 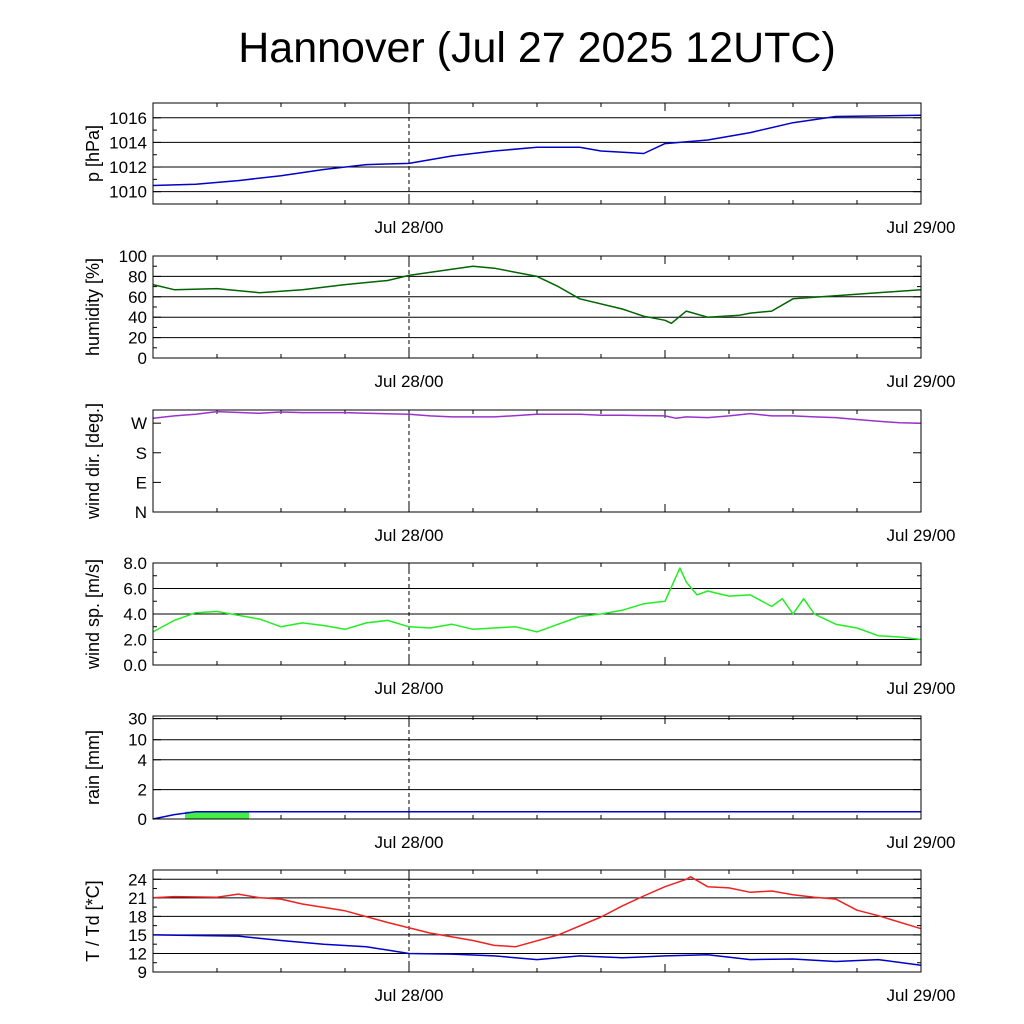 I want to click on ytick-label-wind_speed-4: 8.0, so click(x=135, y=563).